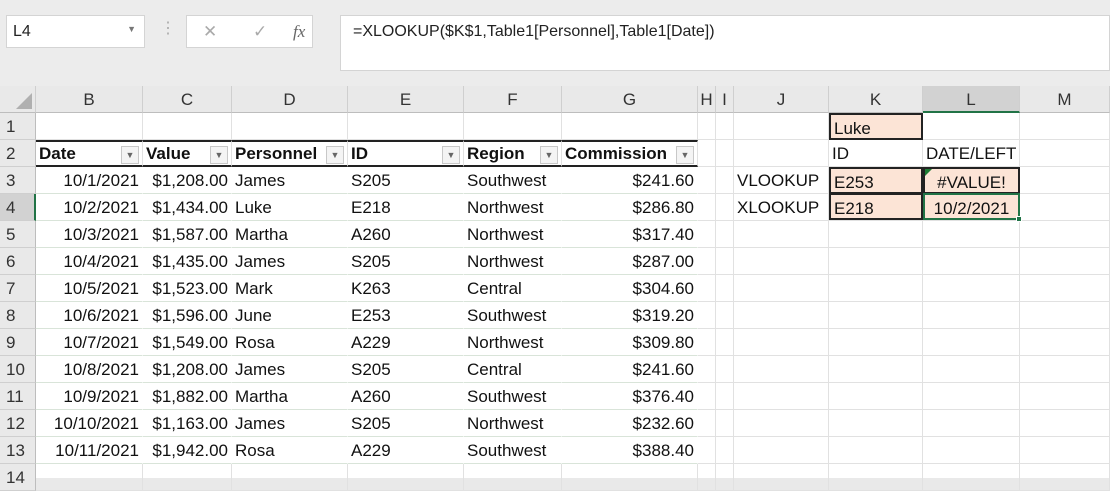  What do you see at coordinates (18, 288) in the screenshot?
I see `row-header-7: 7` at bounding box center [18, 288].